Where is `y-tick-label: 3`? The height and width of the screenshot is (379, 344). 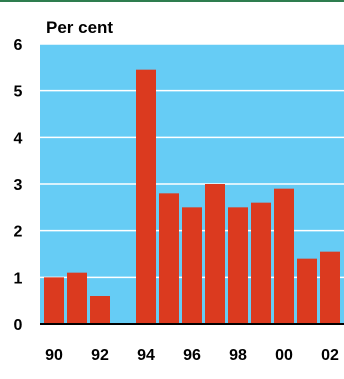 y-tick-label: 3 is located at coordinates (18, 185).